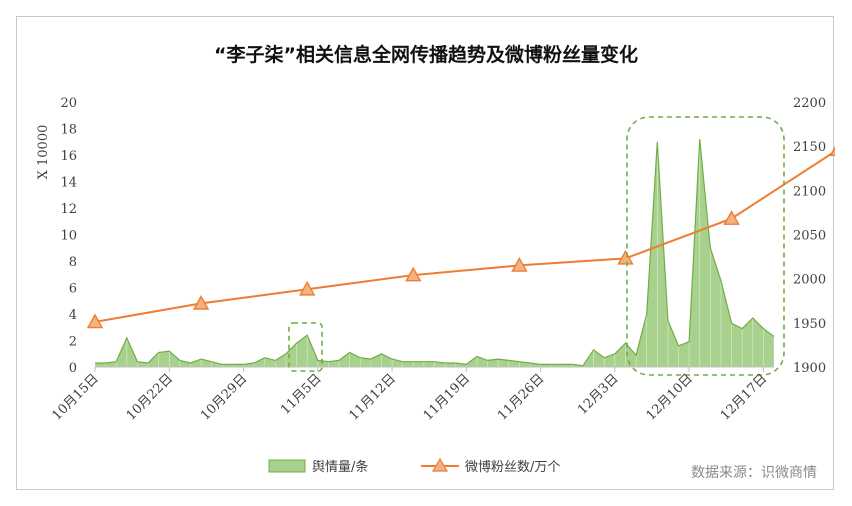 The image size is (852, 506). What do you see at coordinates (670, 397) in the screenshot?
I see `x-tick-label-8: 12月10日` at bounding box center [670, 397].